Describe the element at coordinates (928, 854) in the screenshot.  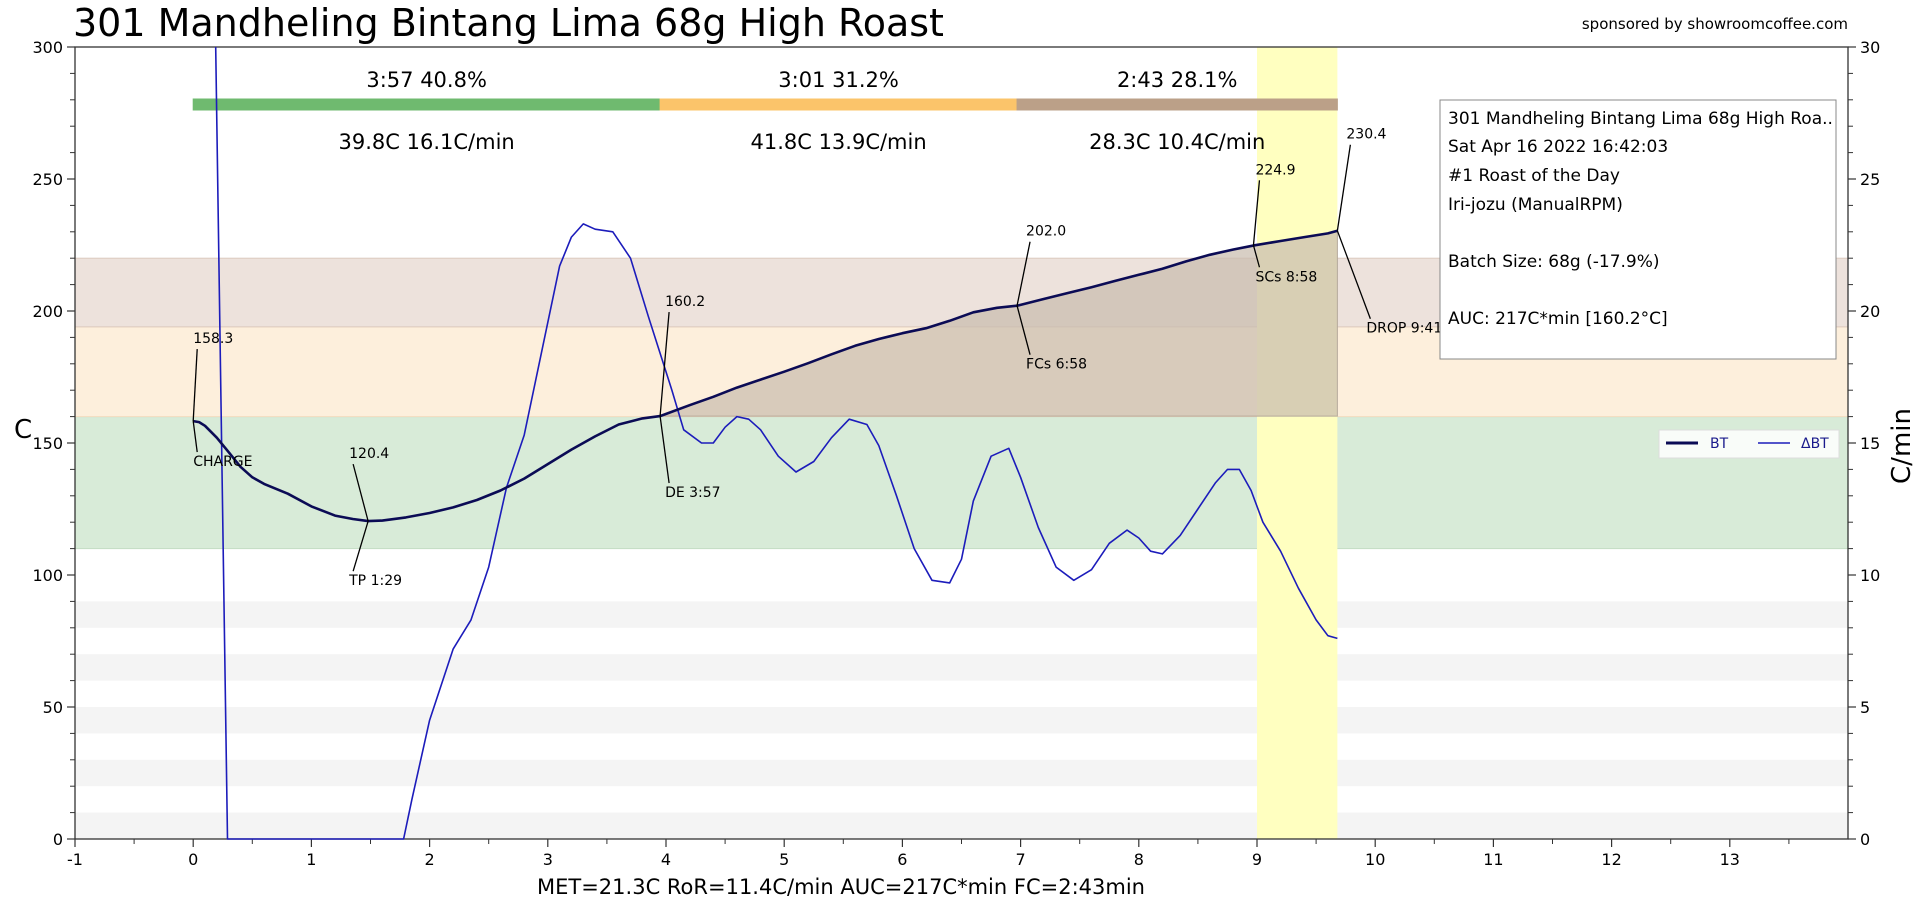
I see `x-axis: -1 0 1 2 3 4 5 6 7 8 9 10 11 12 13` at that location.